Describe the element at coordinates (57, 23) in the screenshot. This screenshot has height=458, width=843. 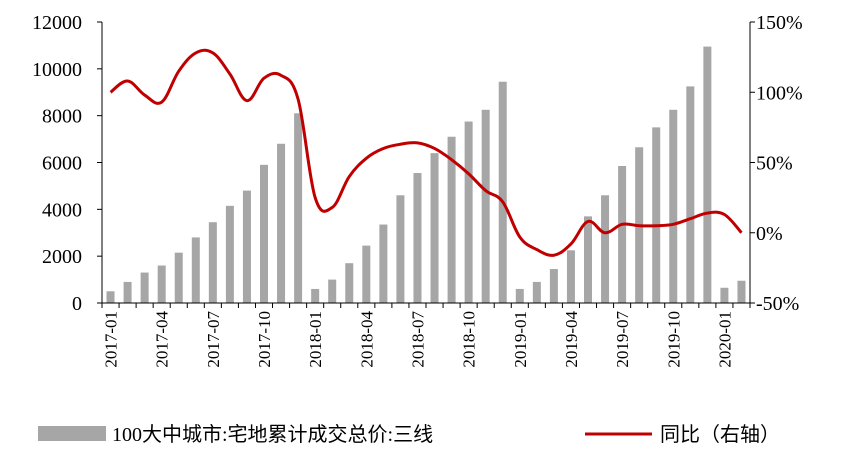
I see `left-tick-label: 12000` at that location.